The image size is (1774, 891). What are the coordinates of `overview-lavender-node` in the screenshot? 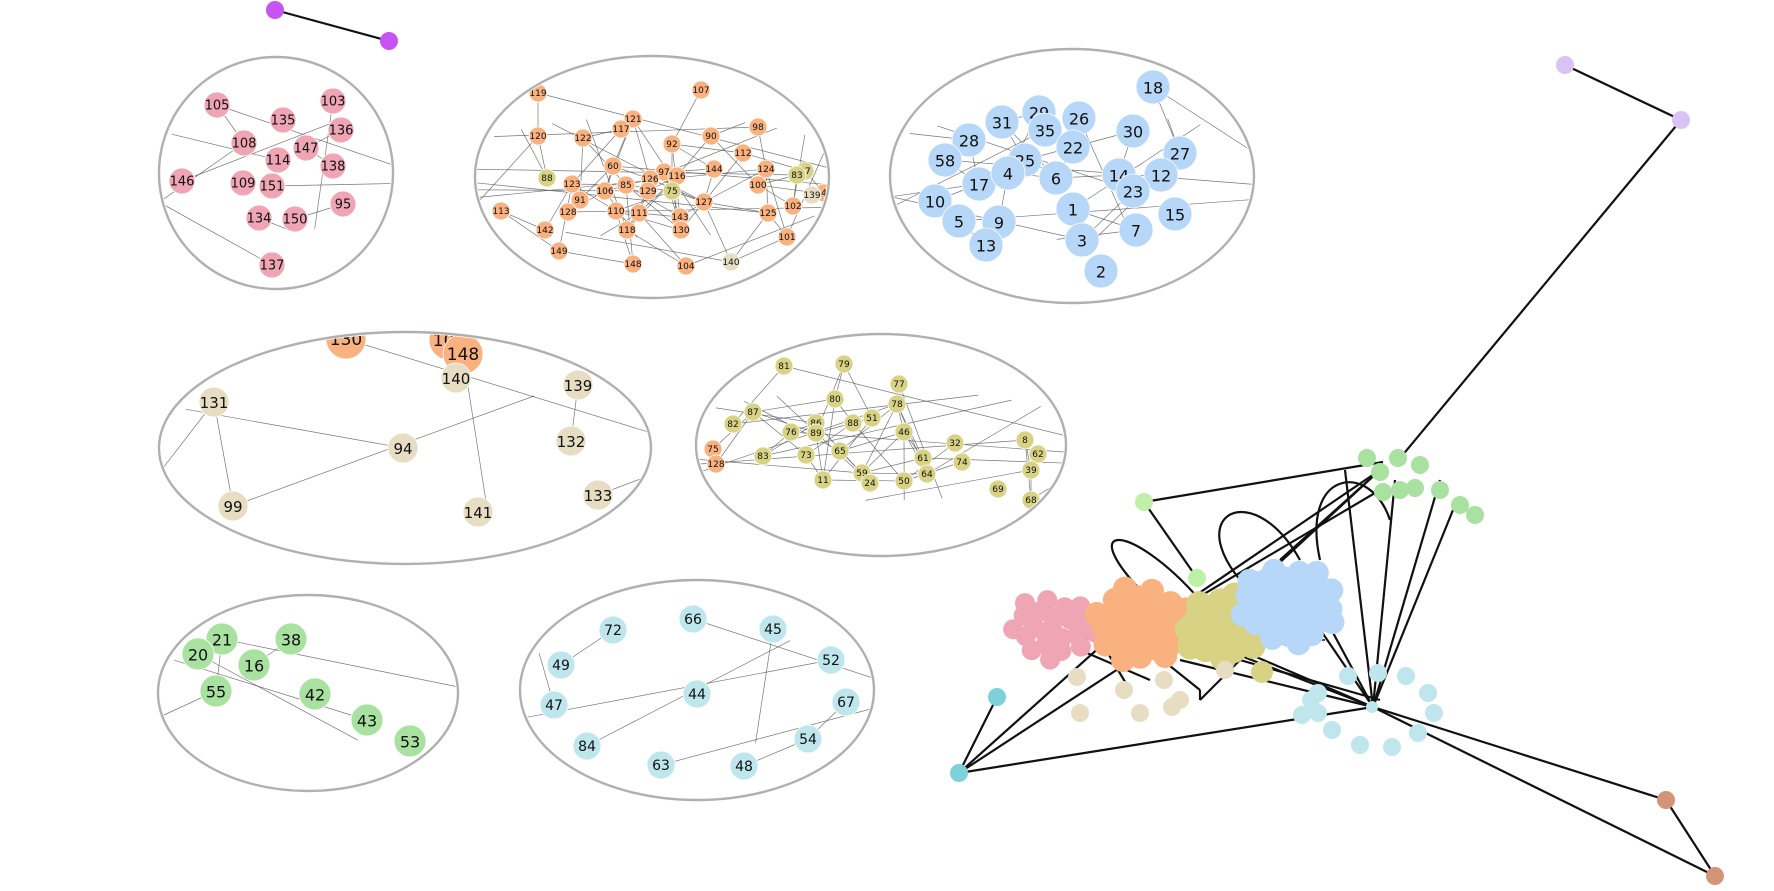 It's located at (1565, 65).